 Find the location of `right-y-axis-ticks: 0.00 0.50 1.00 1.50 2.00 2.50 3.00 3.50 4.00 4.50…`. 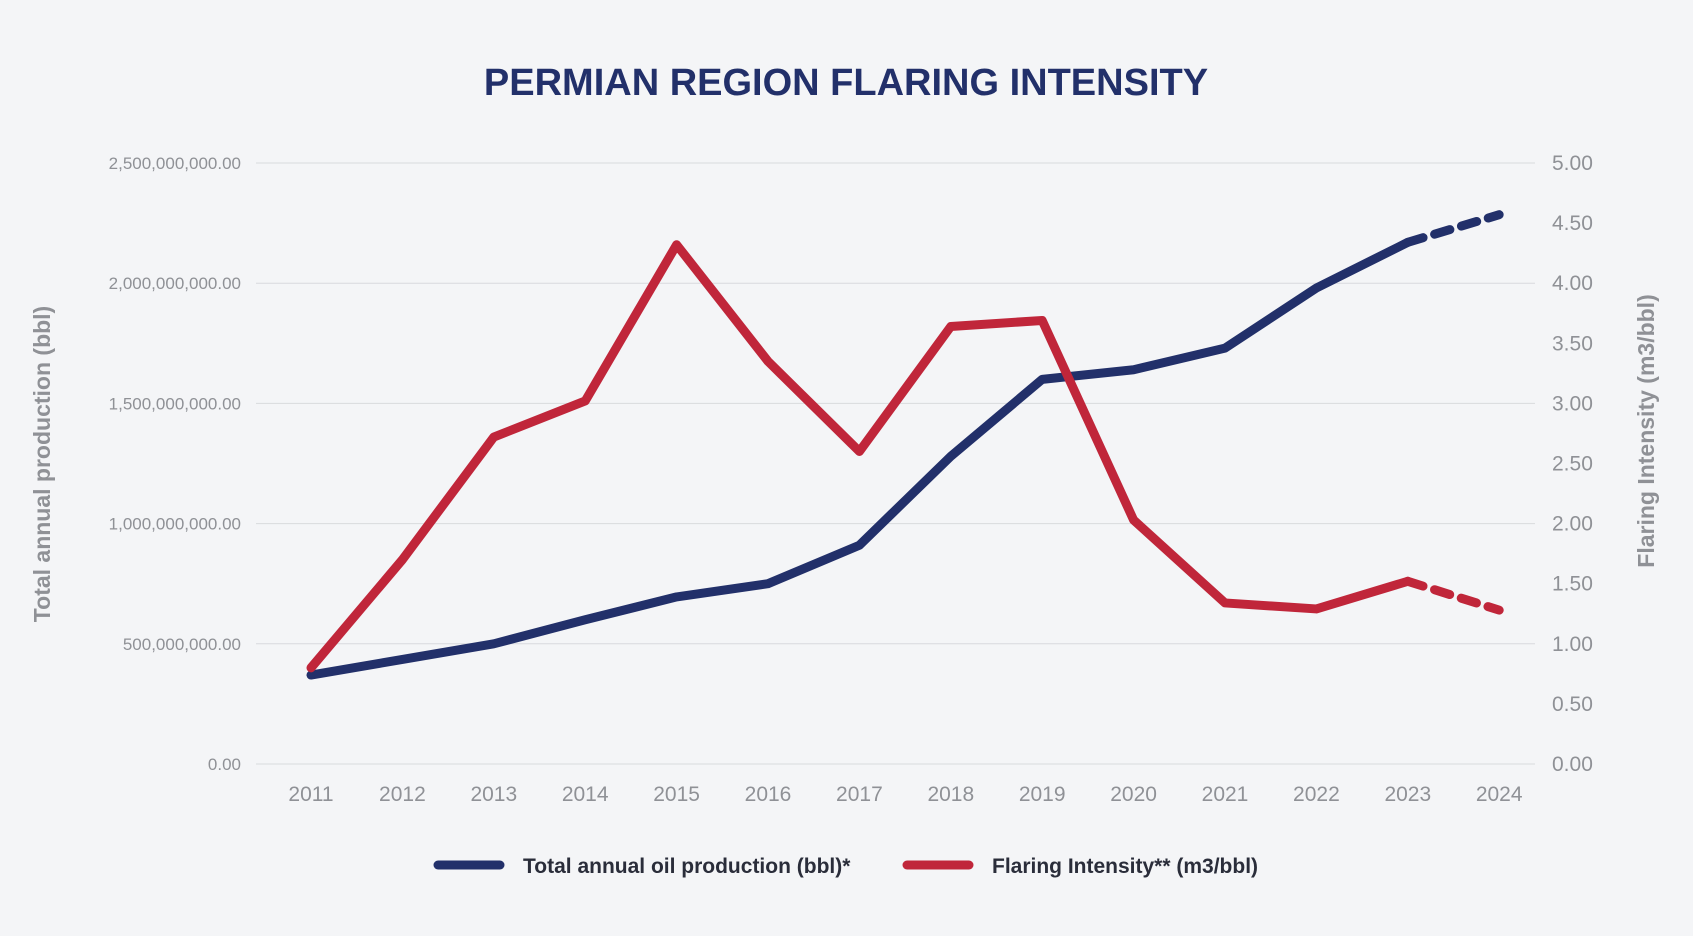

right-y-axis-ticks: 0.00 0.50 1.00 1.50 2.00 2.50 3.00 3.50 4.00 4.50… is located at coordinates (1572, 464).